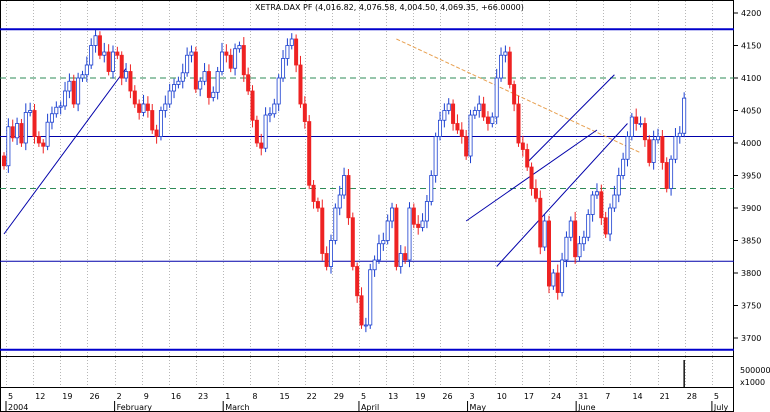 The width and height of the screenshot is (770, 412). Describe the element at coordinates (751, 306) in the screenshot. I see `y-tick-label: 3750` at that location.